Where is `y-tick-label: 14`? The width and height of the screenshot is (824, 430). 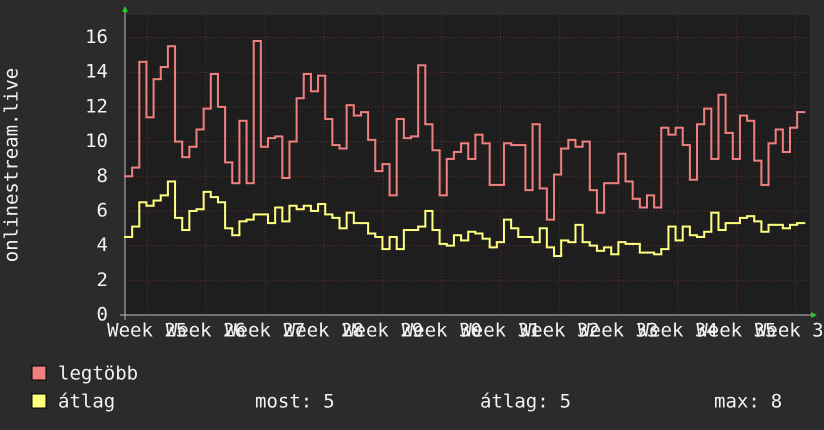 y-tick-label: 14 is located at coordinates (96, 72).